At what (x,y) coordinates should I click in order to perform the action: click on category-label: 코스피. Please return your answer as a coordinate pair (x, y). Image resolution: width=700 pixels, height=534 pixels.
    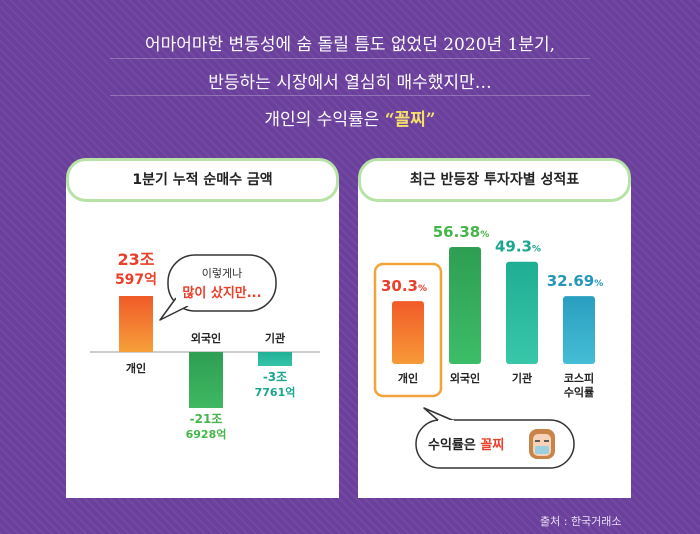
    Looking at the image, I should click on (579, 378).